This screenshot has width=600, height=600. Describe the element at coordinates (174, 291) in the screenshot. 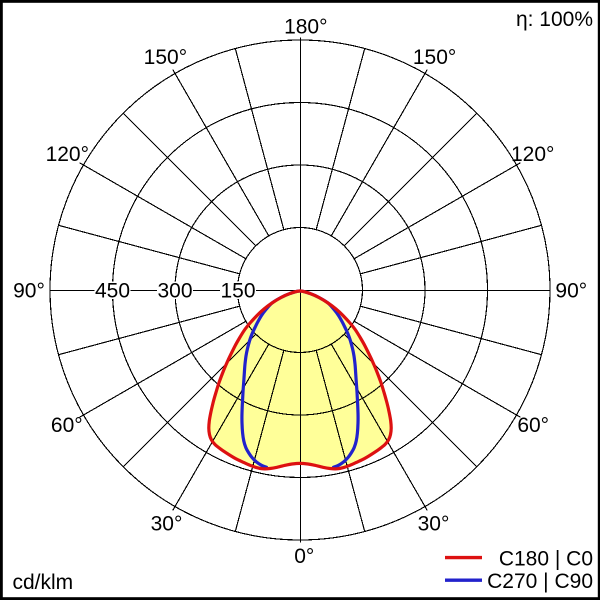

I see `svg-text: 300` at that location.